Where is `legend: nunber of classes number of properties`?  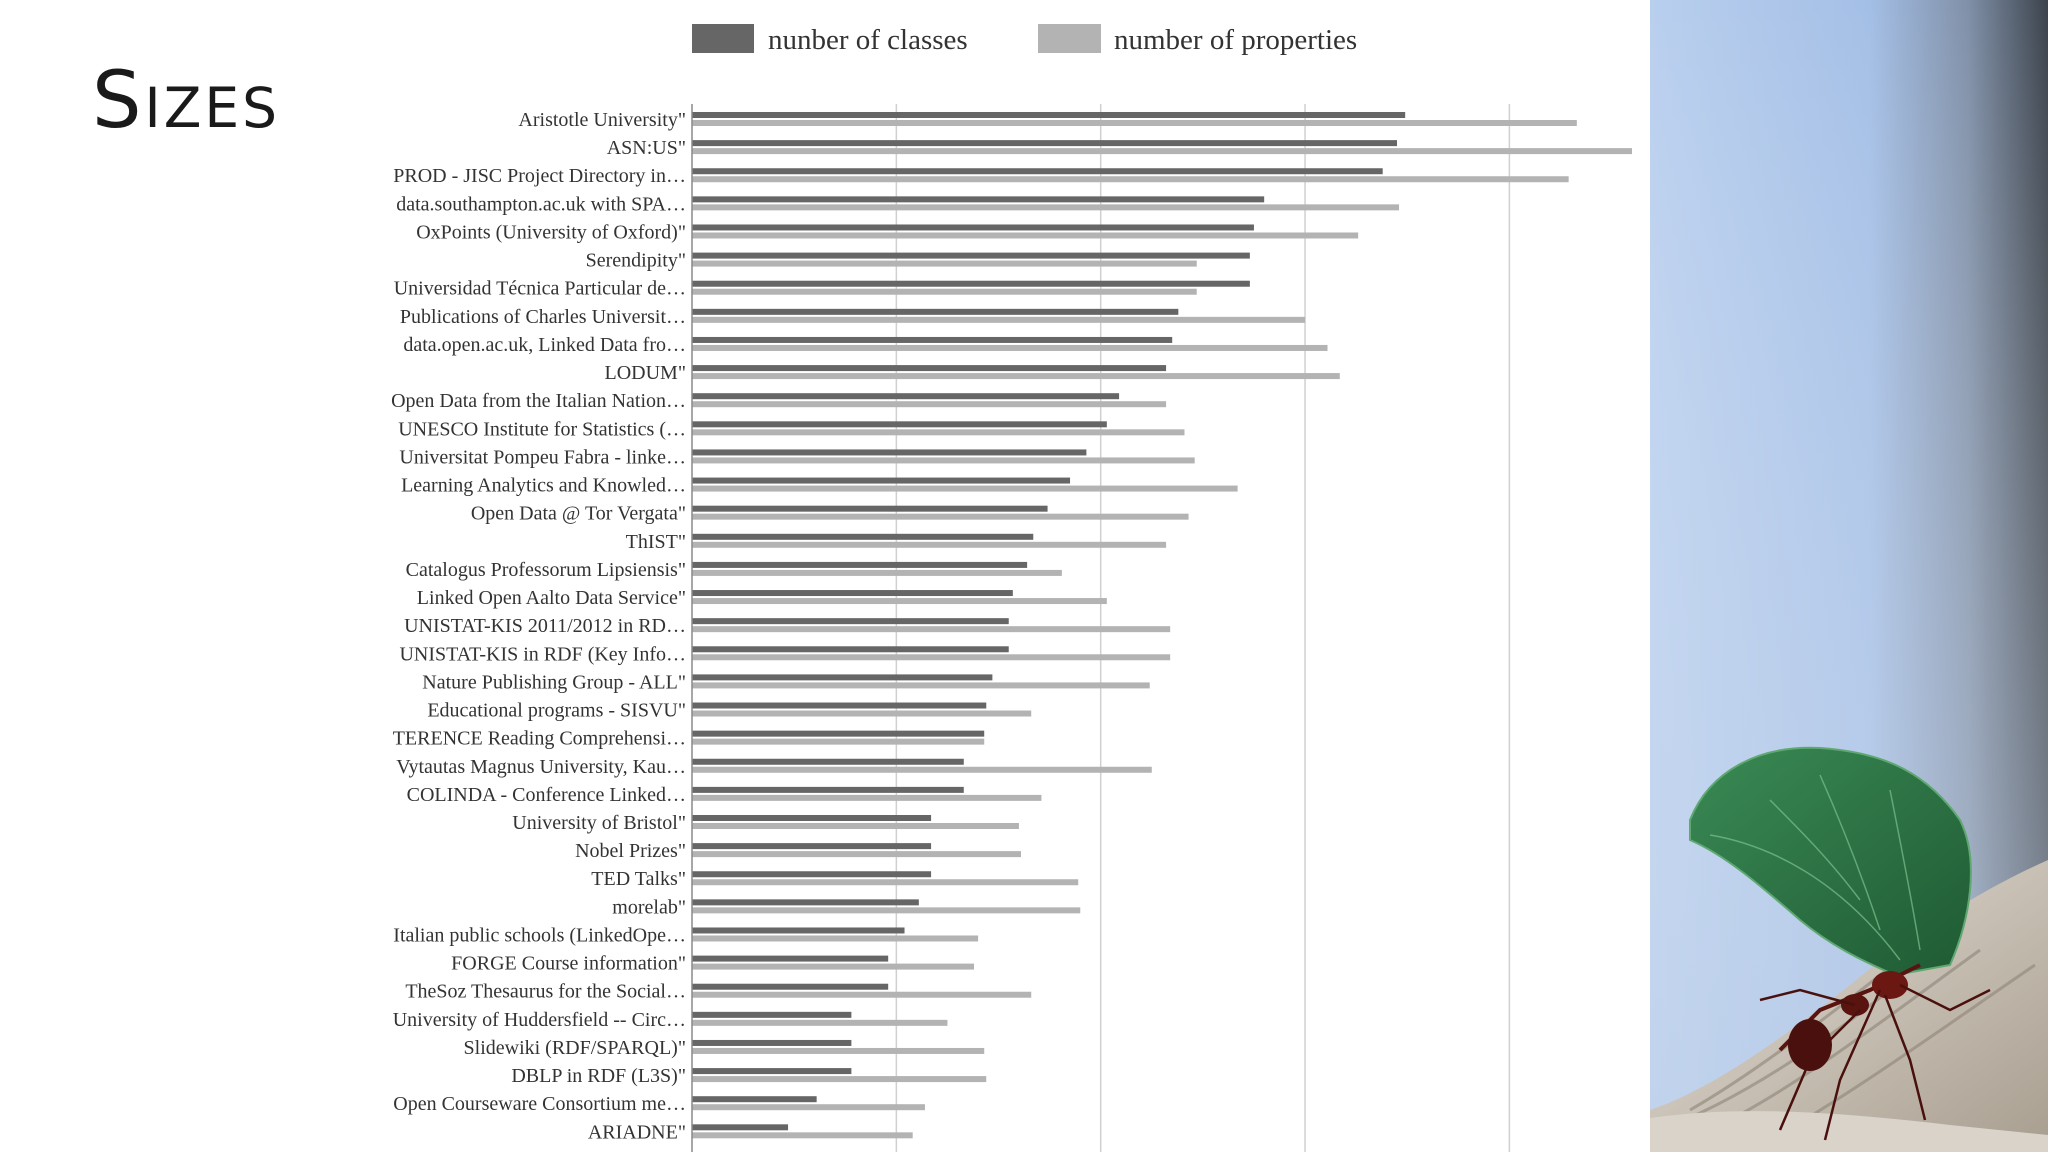 legend: nunber of classes number of properties is located at coordinates (1024, 40).